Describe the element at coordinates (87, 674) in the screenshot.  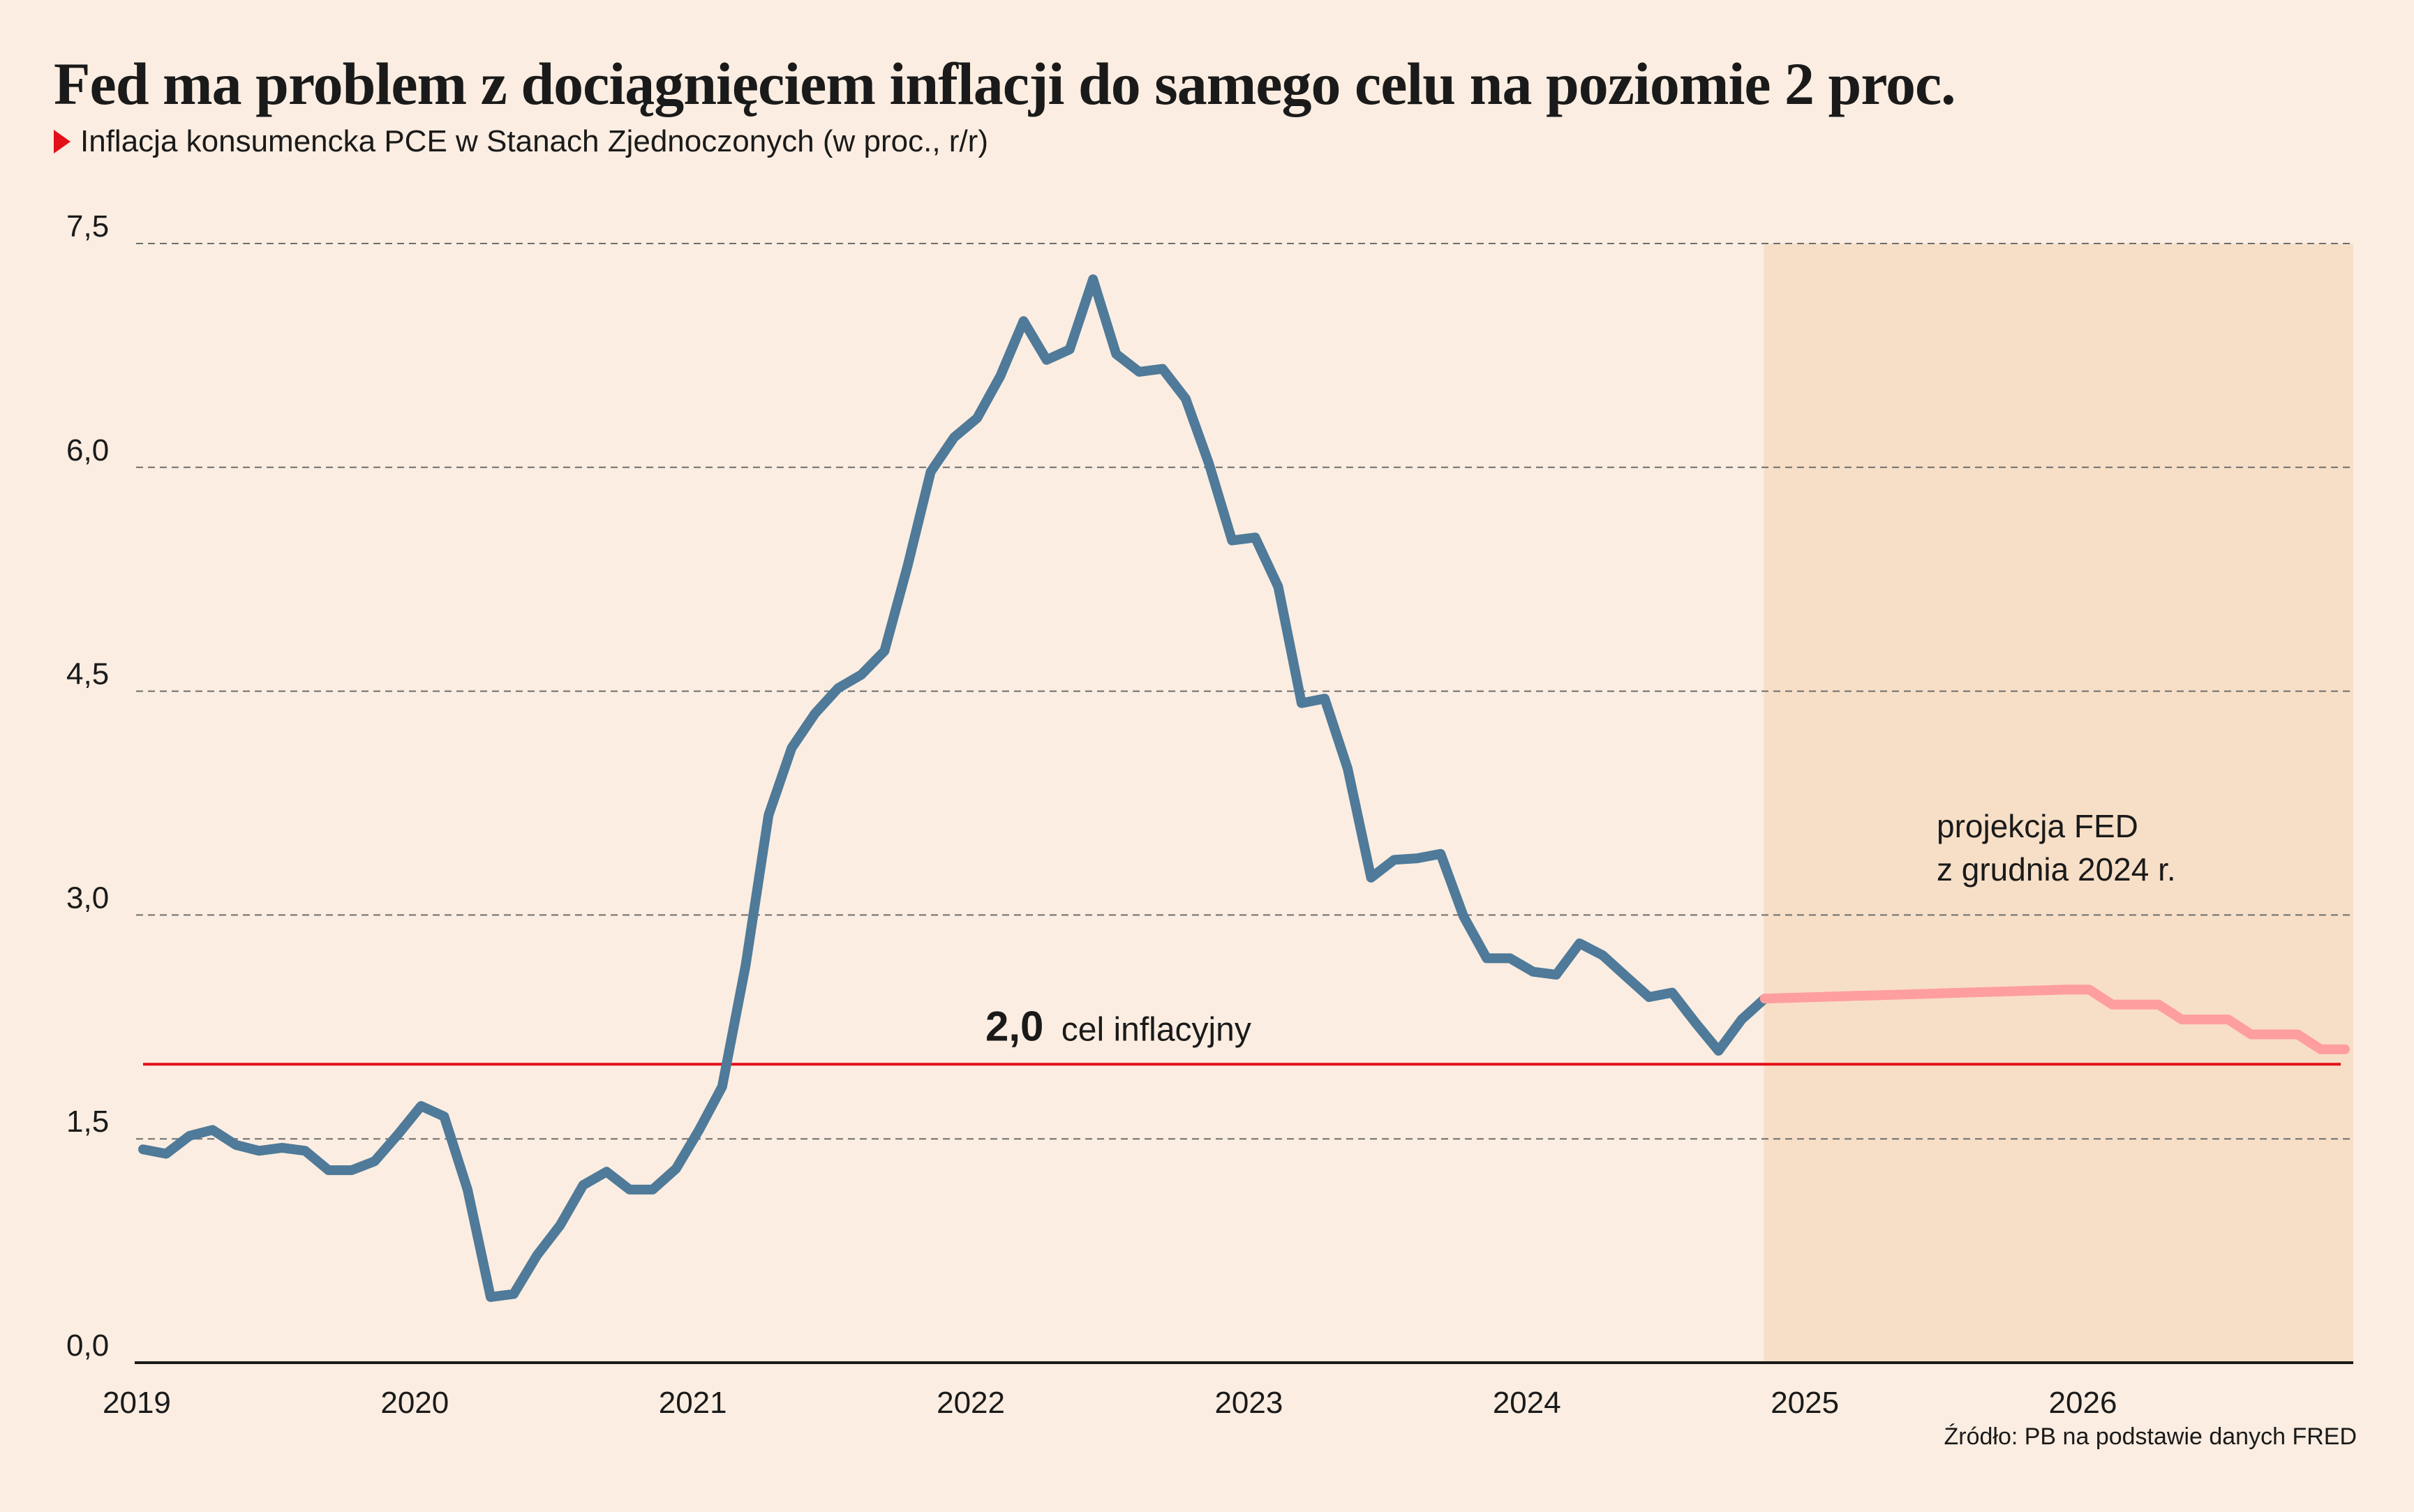
I see `y-tick-label: 4,5` at that location.